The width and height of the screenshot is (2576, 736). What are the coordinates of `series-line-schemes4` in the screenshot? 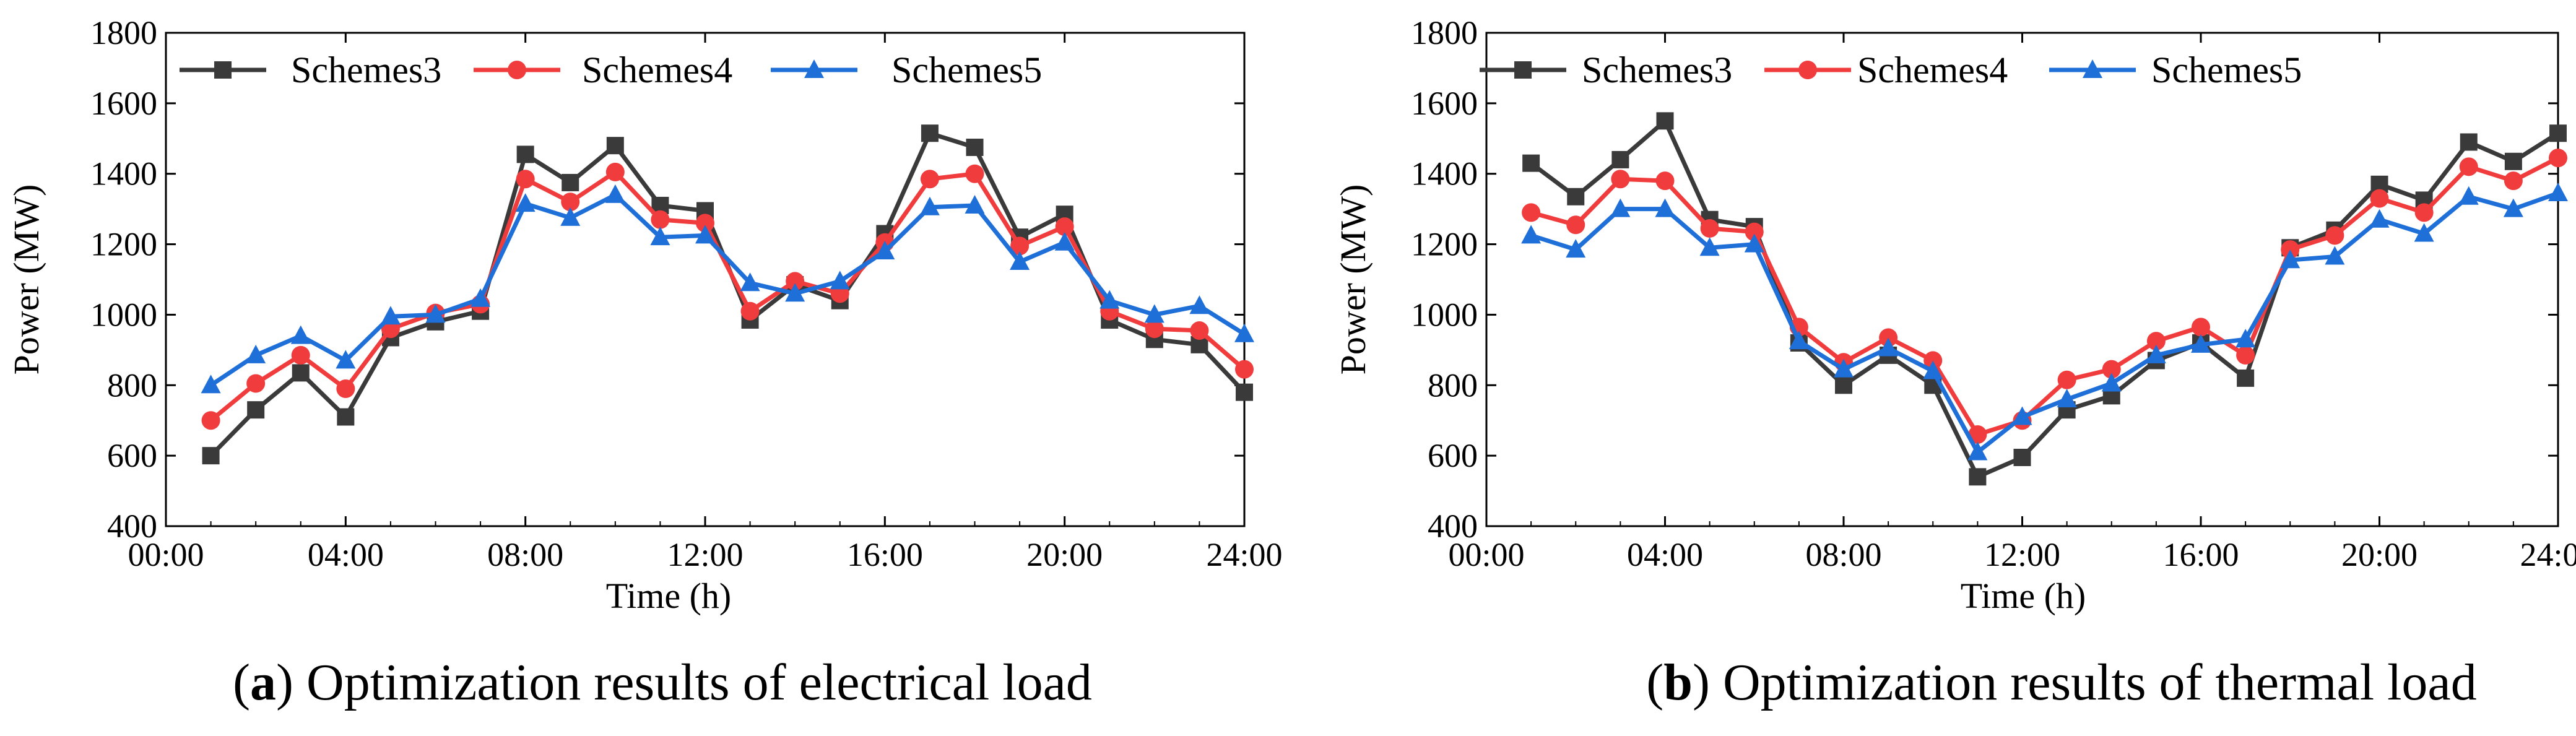 It's located at (727, 296).